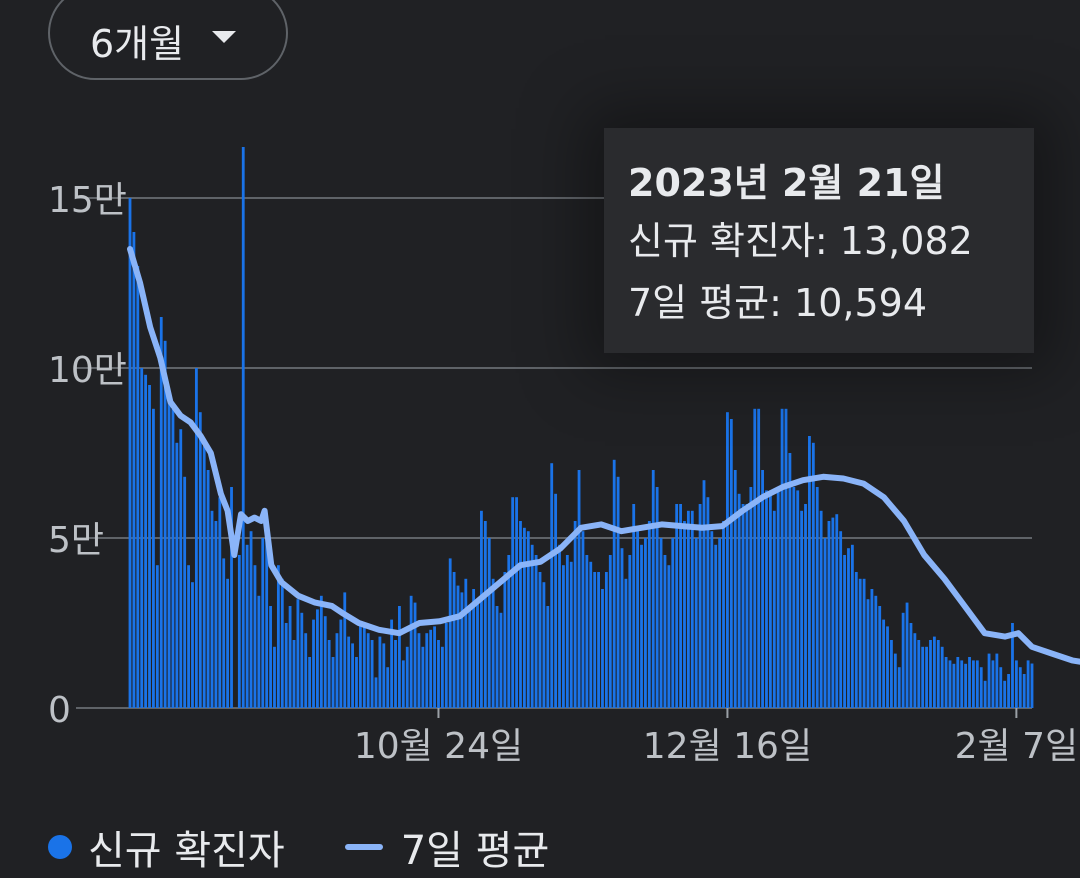 This screenshot has width=1080, height=878. What do you see at coordinates (137, 43) in the screenshot?
I see `range-selector-label: 6개월` at bounding box center [137, 43].